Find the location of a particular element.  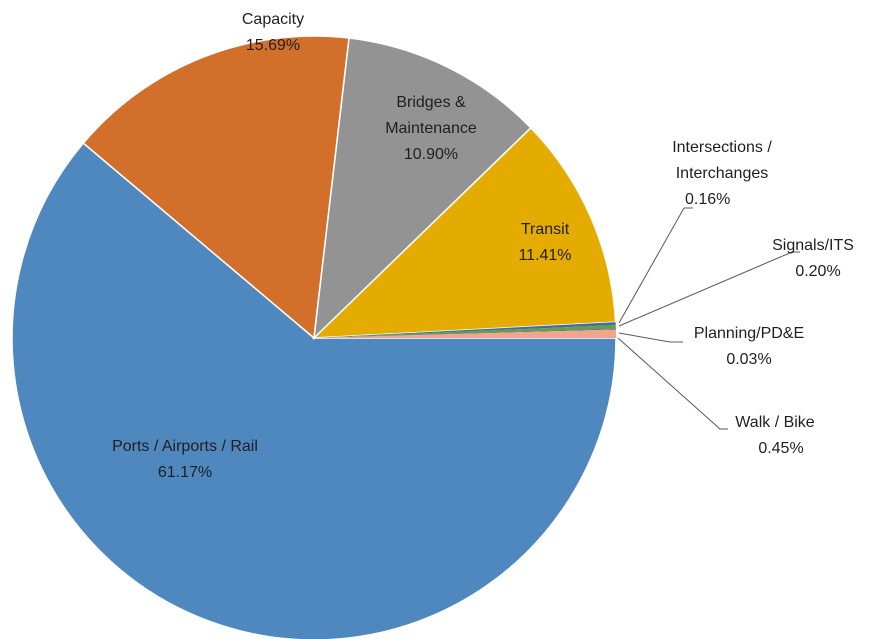

slice-name: Bridges & Maintenance is located at coordinates (431, 115).